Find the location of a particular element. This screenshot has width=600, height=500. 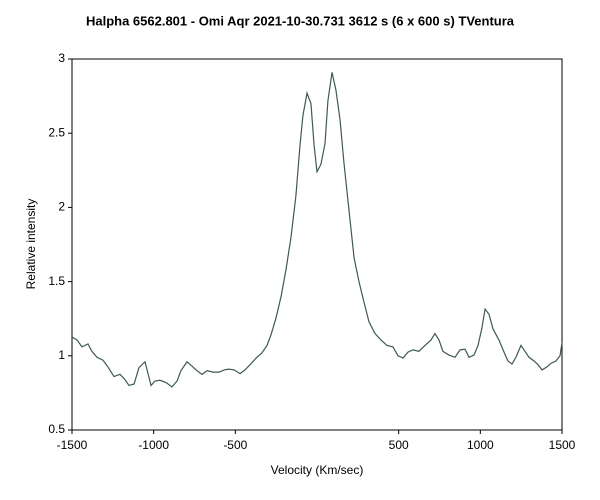

y-tick-label: 0.5 is located at coordinates (56, 429).